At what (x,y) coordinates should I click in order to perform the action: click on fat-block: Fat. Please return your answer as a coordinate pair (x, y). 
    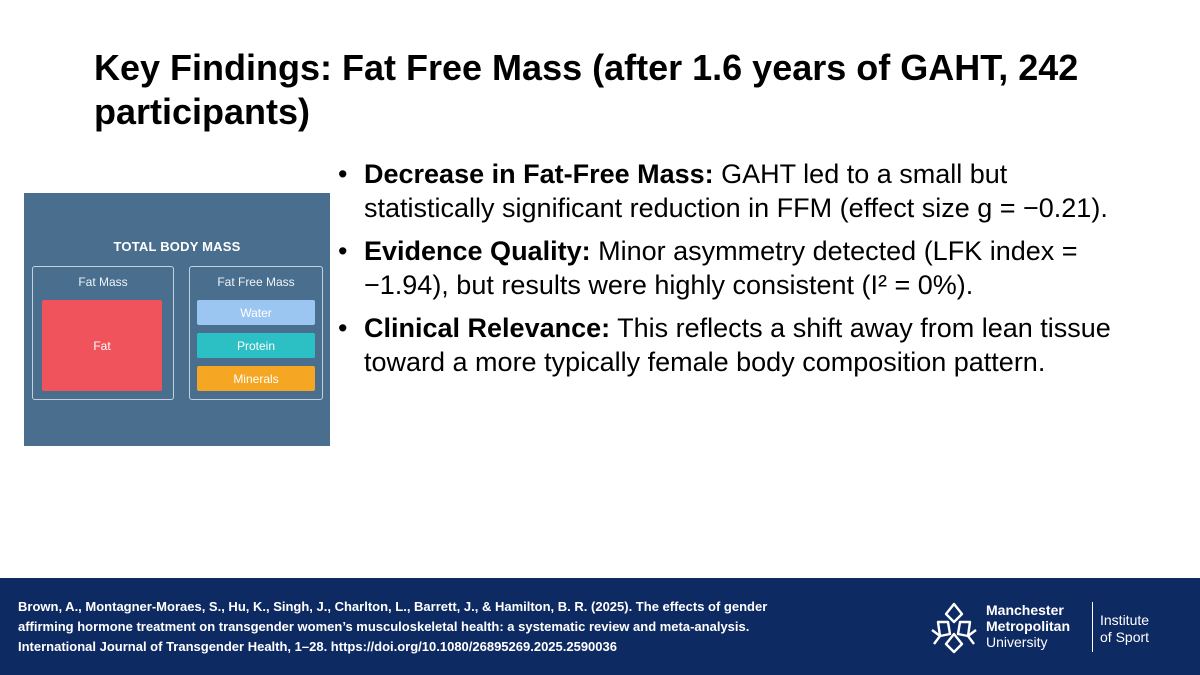
    Looking at the image, I should click on (102, 345).